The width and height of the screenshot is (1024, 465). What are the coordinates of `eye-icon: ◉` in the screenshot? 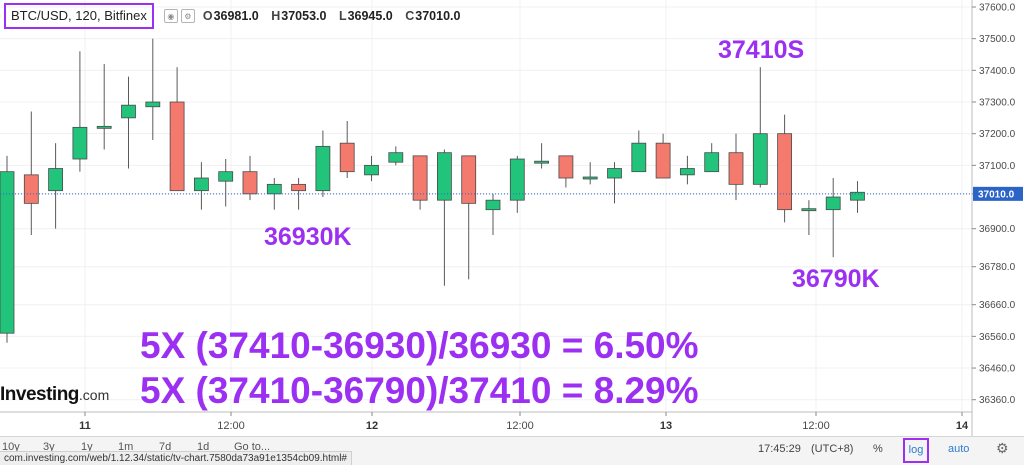 It's located at (170, 16).